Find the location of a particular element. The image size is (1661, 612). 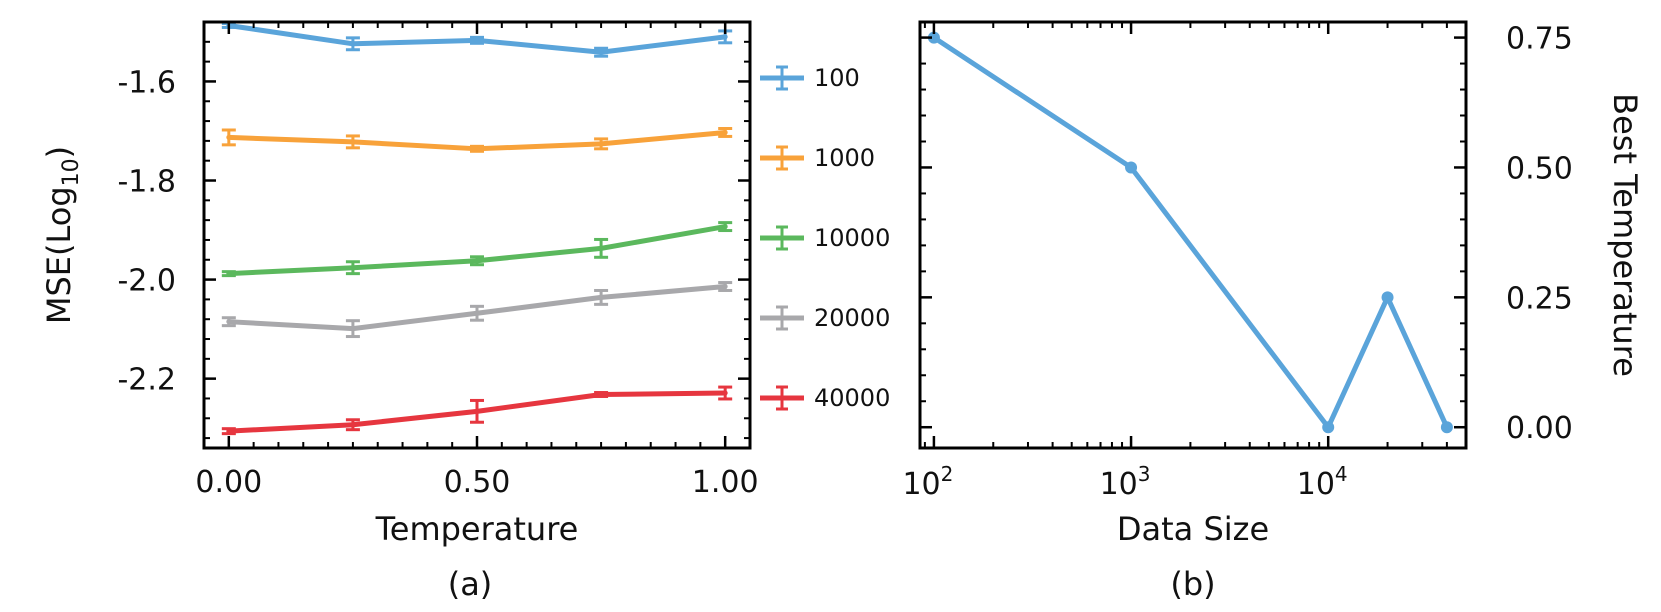

chart-b-ytick-label: 0.75 is located at coordinates (1539, 39).